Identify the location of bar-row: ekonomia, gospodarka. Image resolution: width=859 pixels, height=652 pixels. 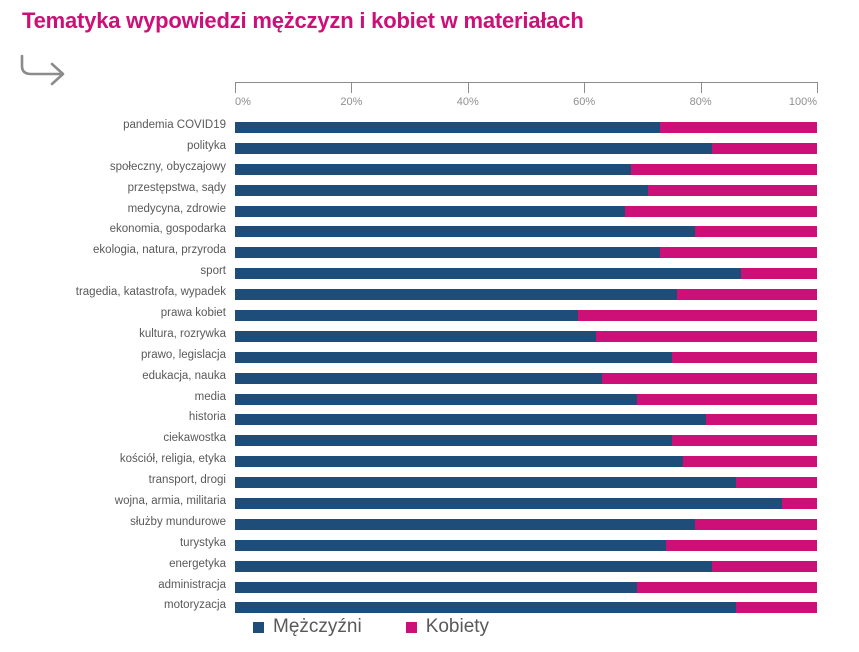
(429, 232).